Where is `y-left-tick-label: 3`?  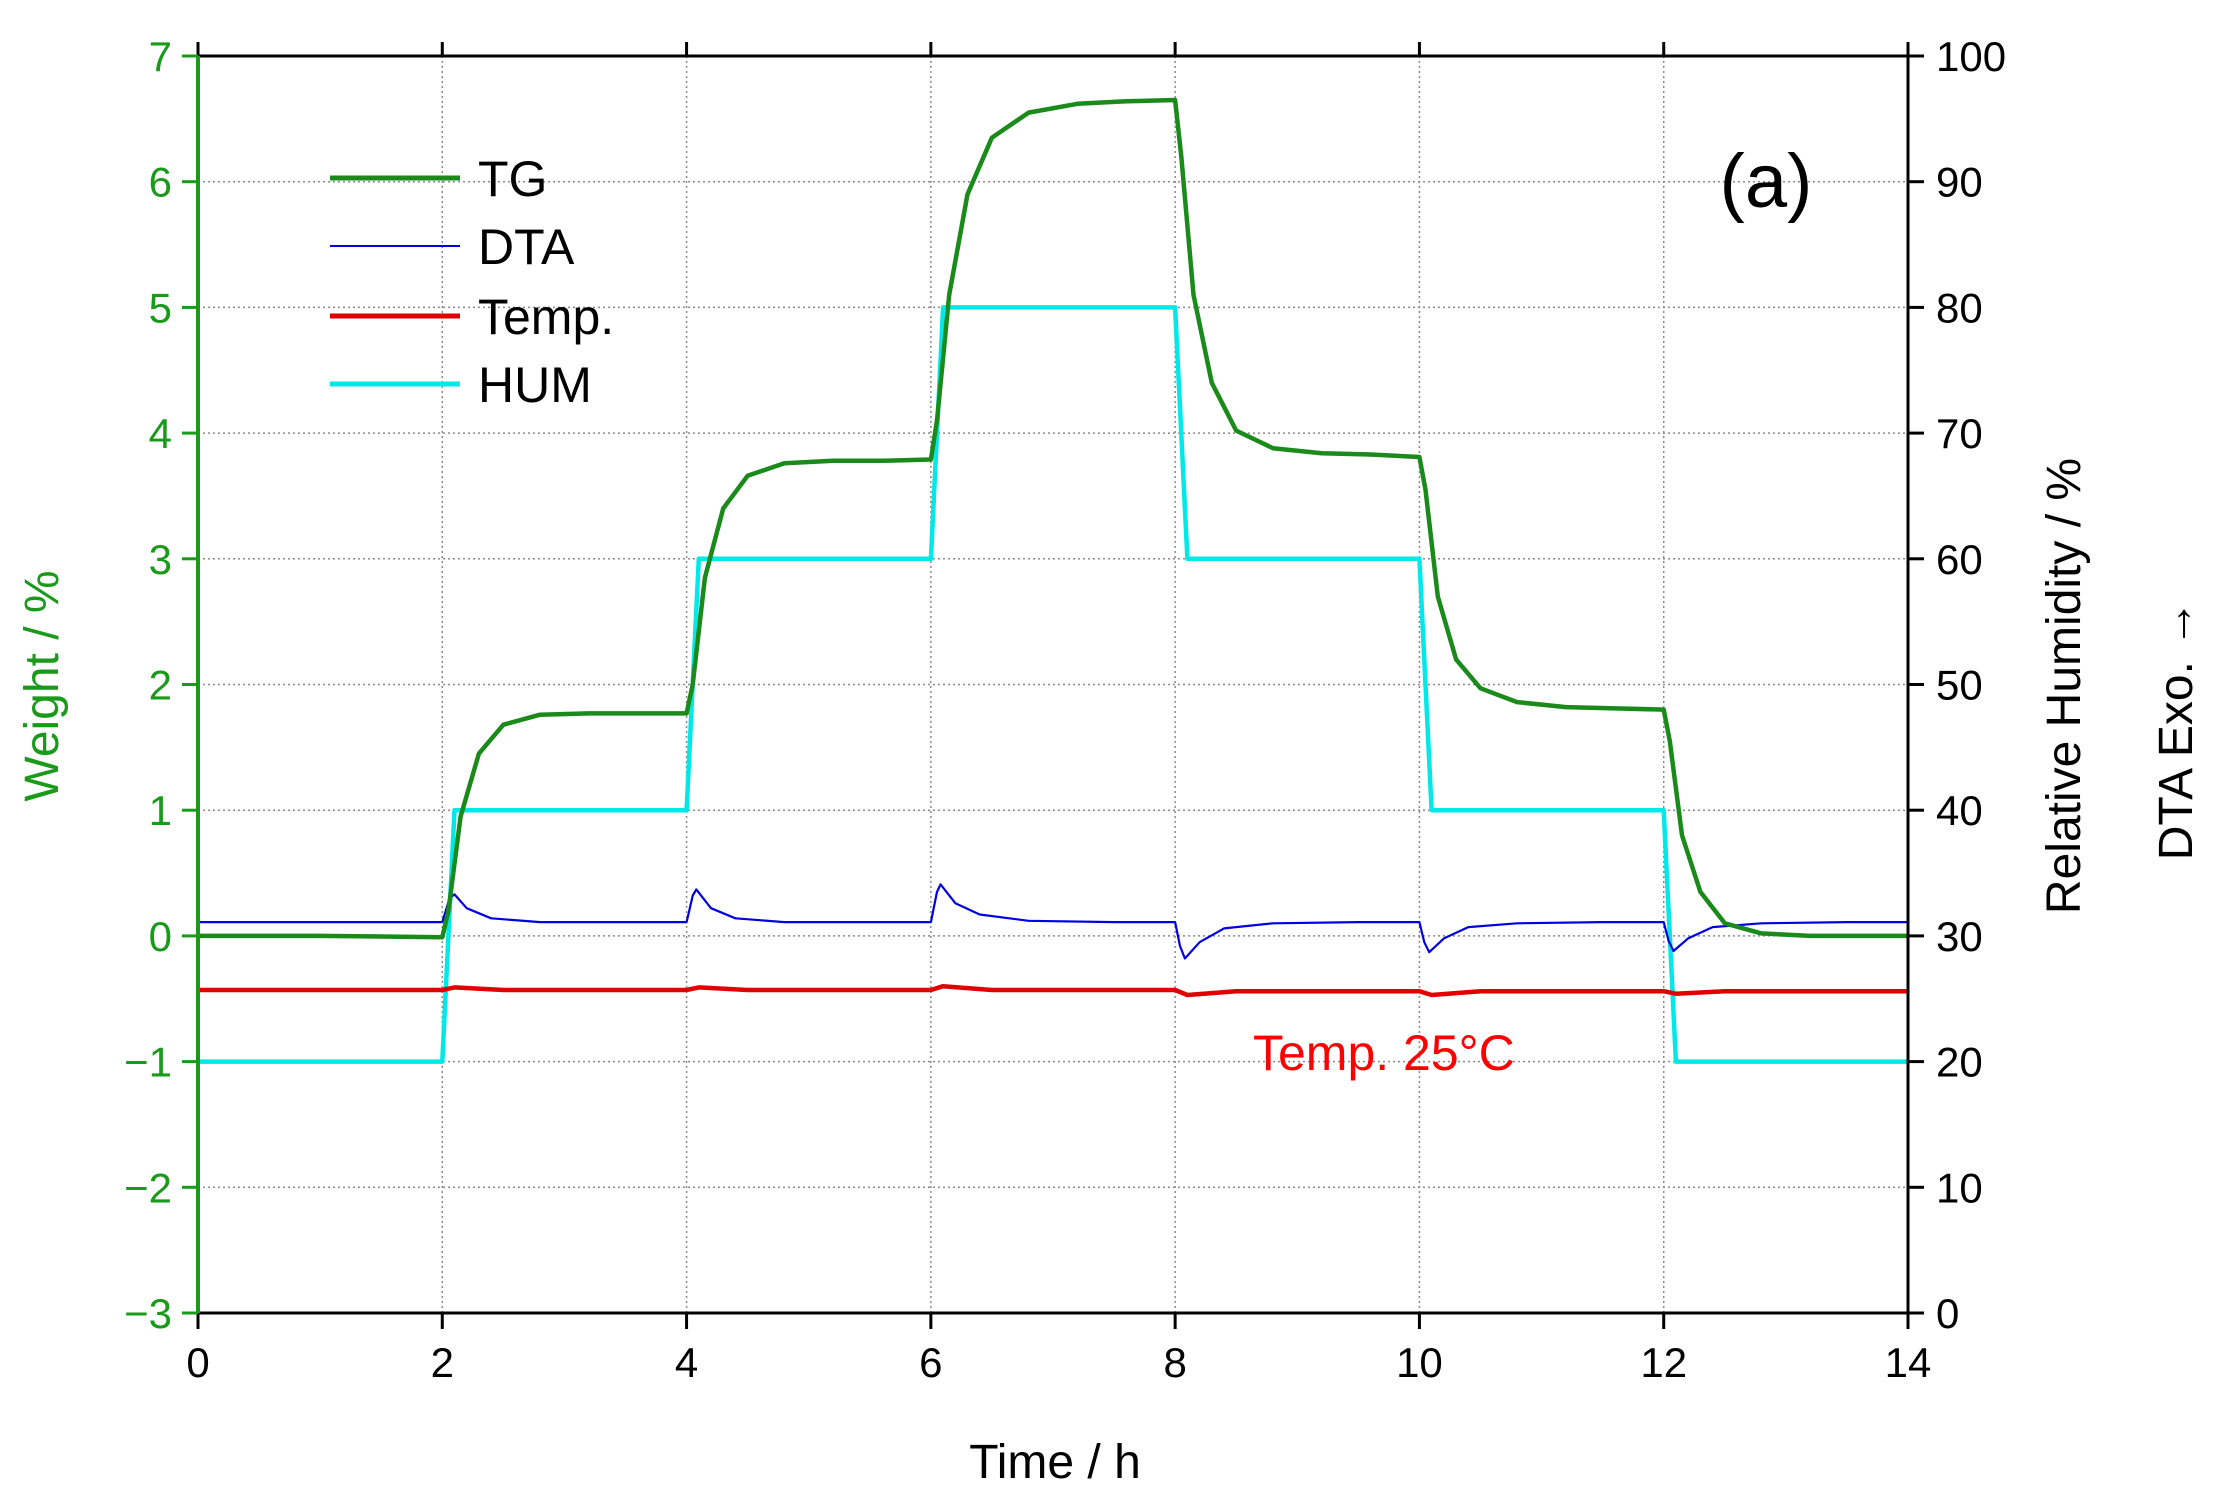
y-left-tick-label: 3 is located at coordinates (160, 559).